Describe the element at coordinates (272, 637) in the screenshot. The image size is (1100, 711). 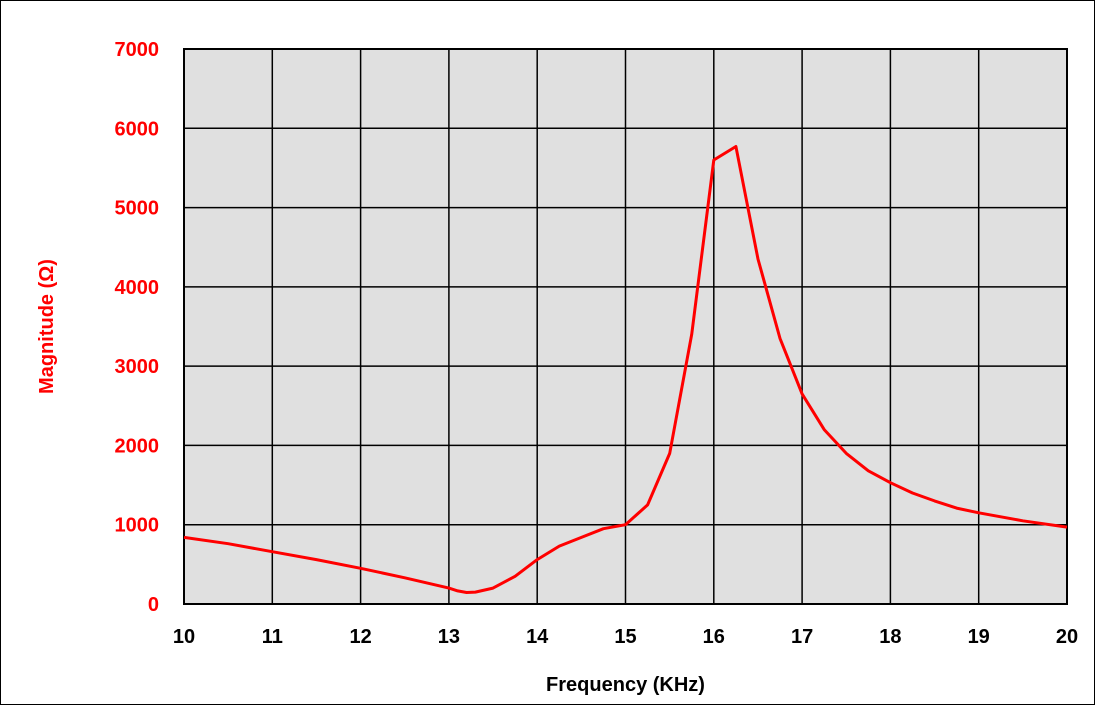
I see `x-tick-label: 11` at that location.